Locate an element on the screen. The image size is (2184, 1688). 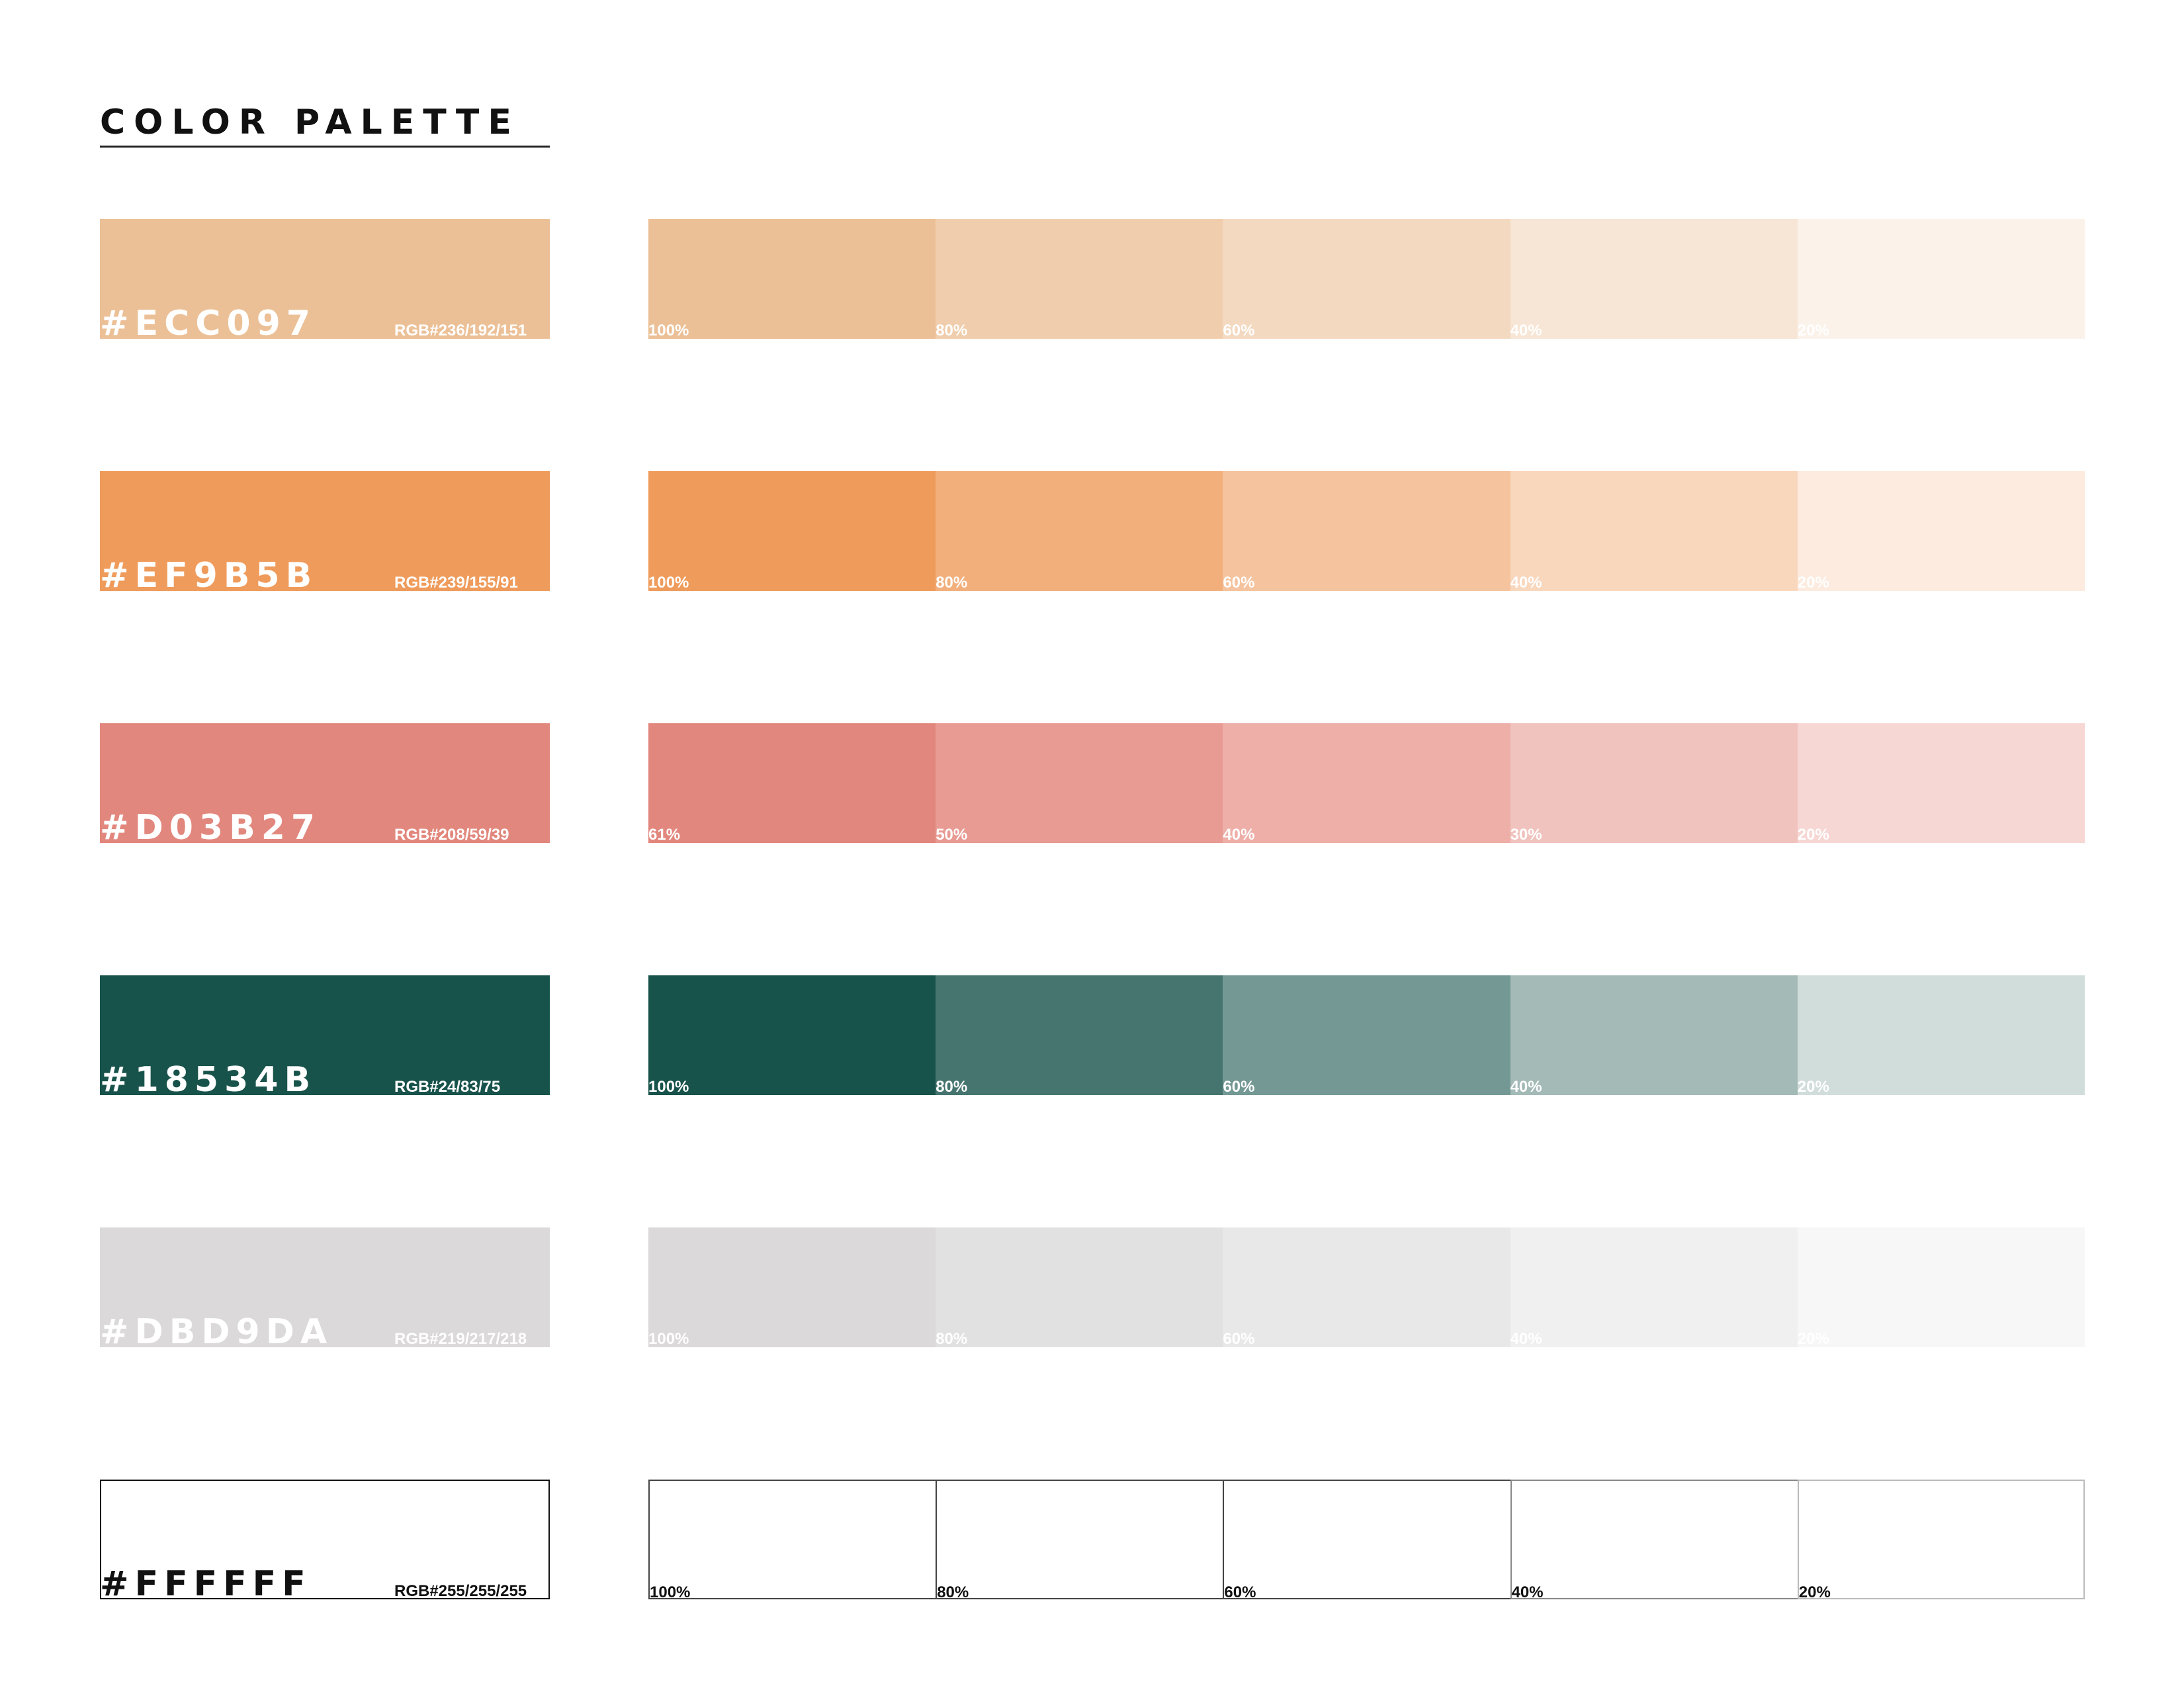
hex-code-label: #ECC097 is located at coordinates (208, 323).